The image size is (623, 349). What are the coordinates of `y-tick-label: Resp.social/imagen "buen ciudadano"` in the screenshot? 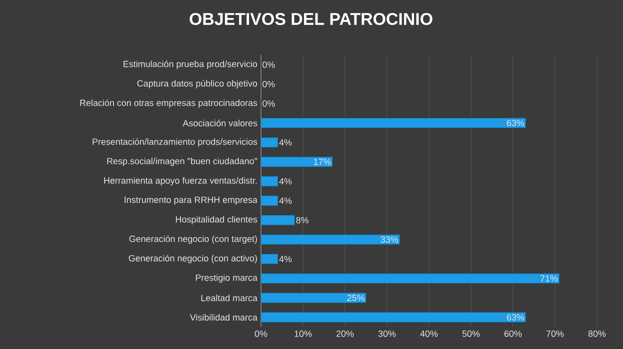 It's located at (182, 162).